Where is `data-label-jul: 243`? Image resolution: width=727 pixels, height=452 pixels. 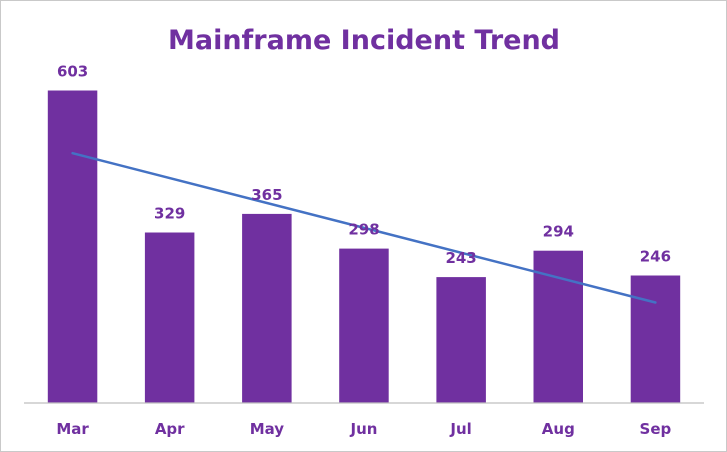
data-label-jul: 243 is located at coordinates (460, 258).